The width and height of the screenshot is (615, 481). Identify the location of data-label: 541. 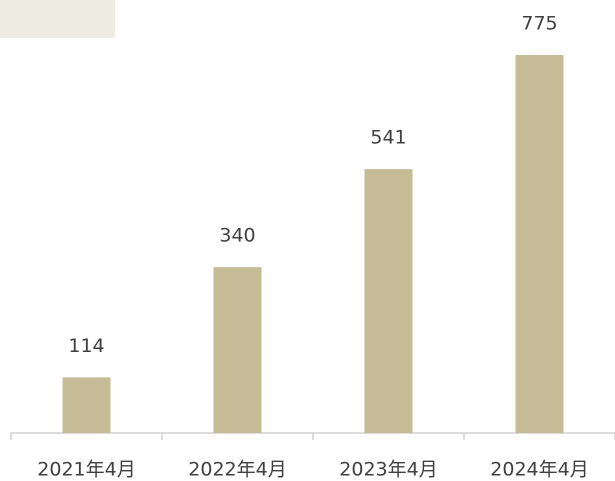
(388, 138).